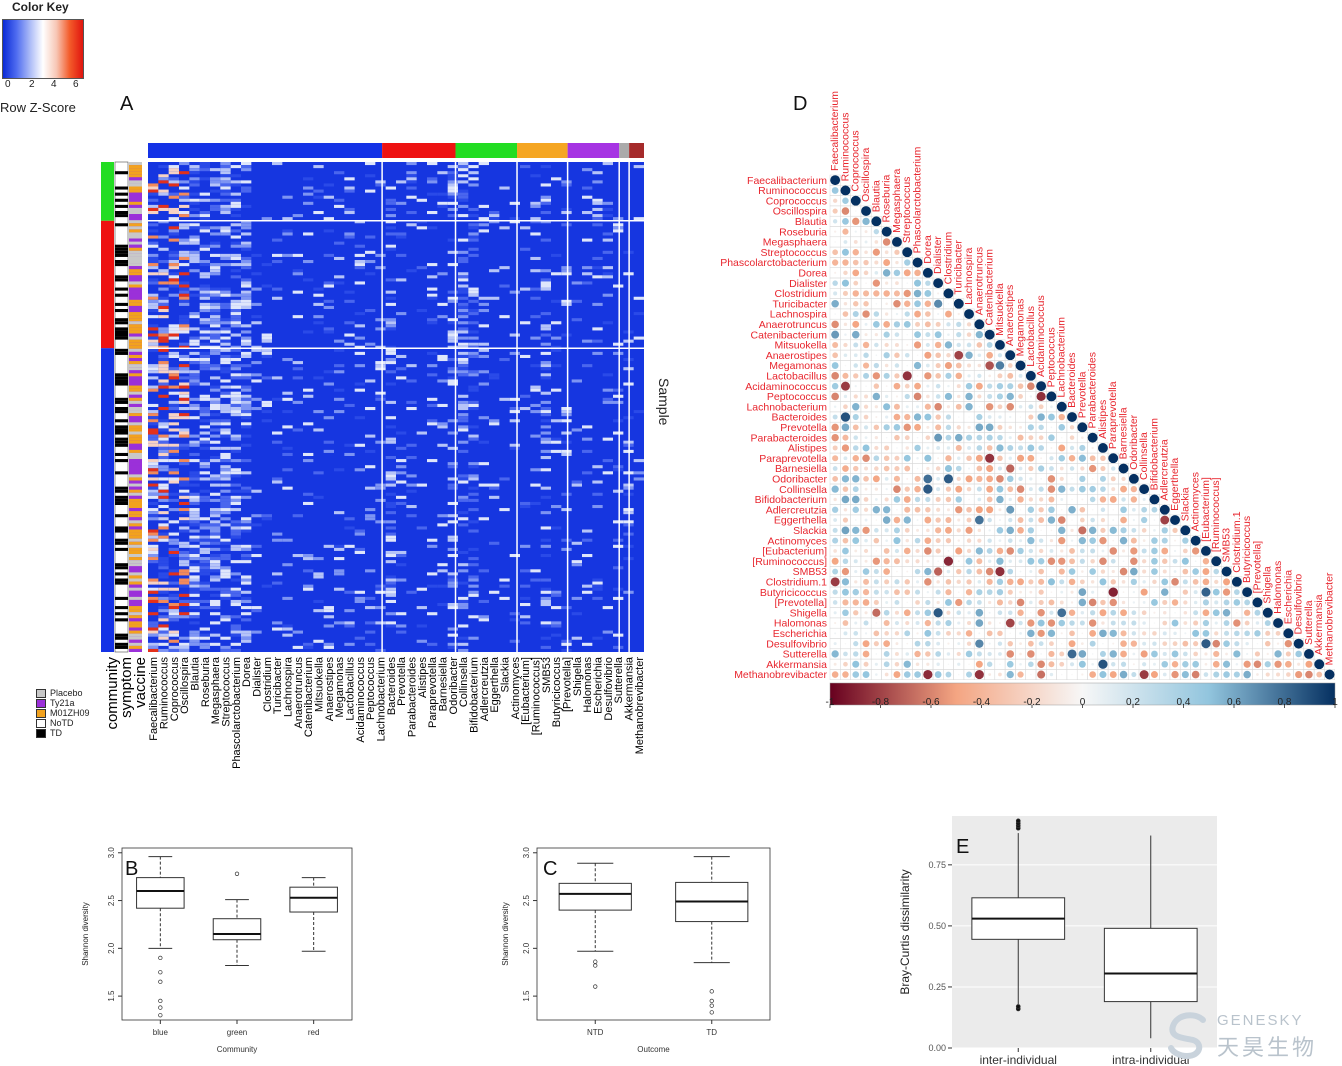  I want to click on legend-swatch, so click(41, 693).